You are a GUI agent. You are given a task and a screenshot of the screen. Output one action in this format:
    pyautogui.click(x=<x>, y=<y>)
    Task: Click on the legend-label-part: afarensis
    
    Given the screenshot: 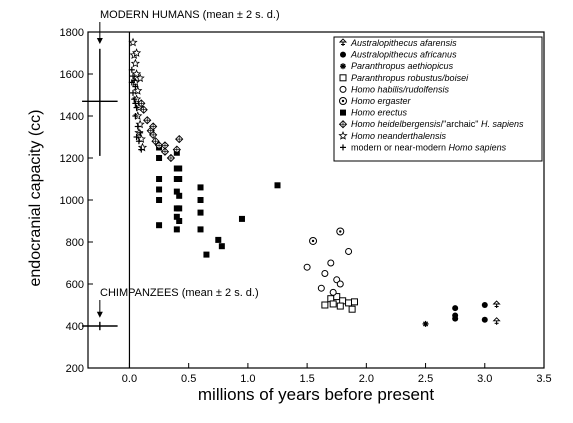 What is the action you would take?
    pyautogui.click(x=438, y=43)
    